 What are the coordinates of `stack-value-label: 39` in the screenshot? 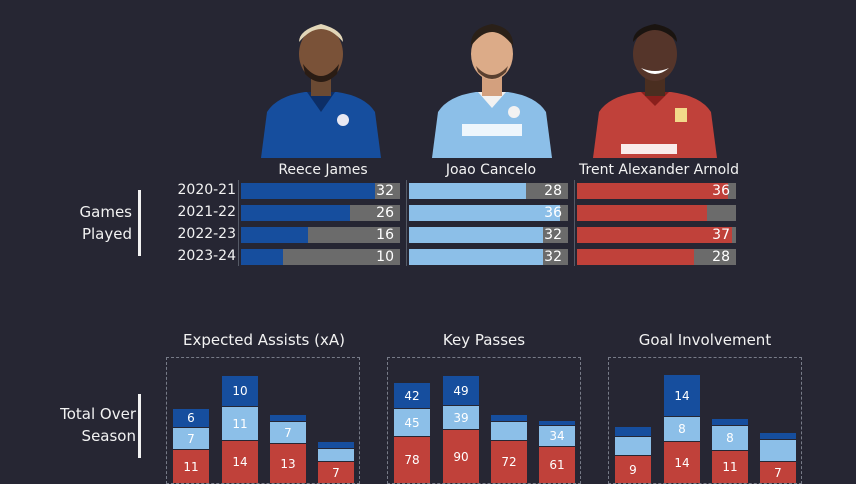 It's located at (461, 418).